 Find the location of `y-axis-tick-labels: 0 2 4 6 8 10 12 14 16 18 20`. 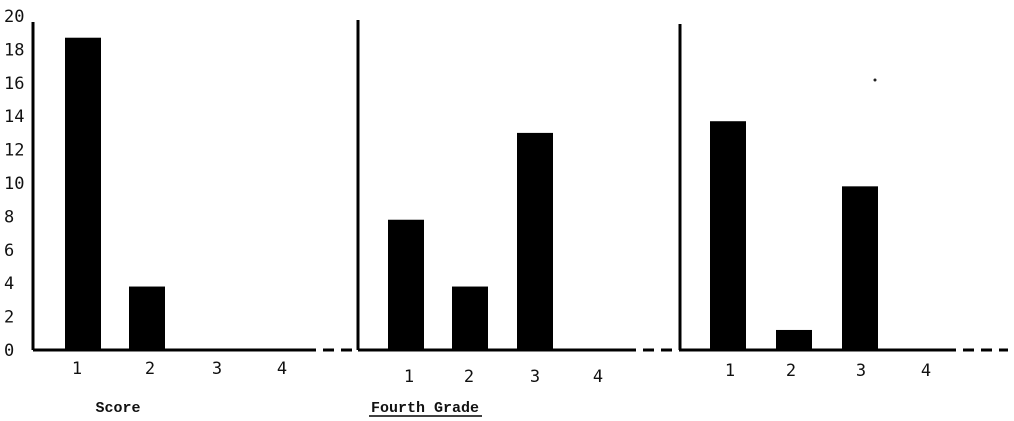

y-axis-tick-labels: 0 2 4 6 8 10 12 14 16 18 20 is located at coordinates (14, 184).